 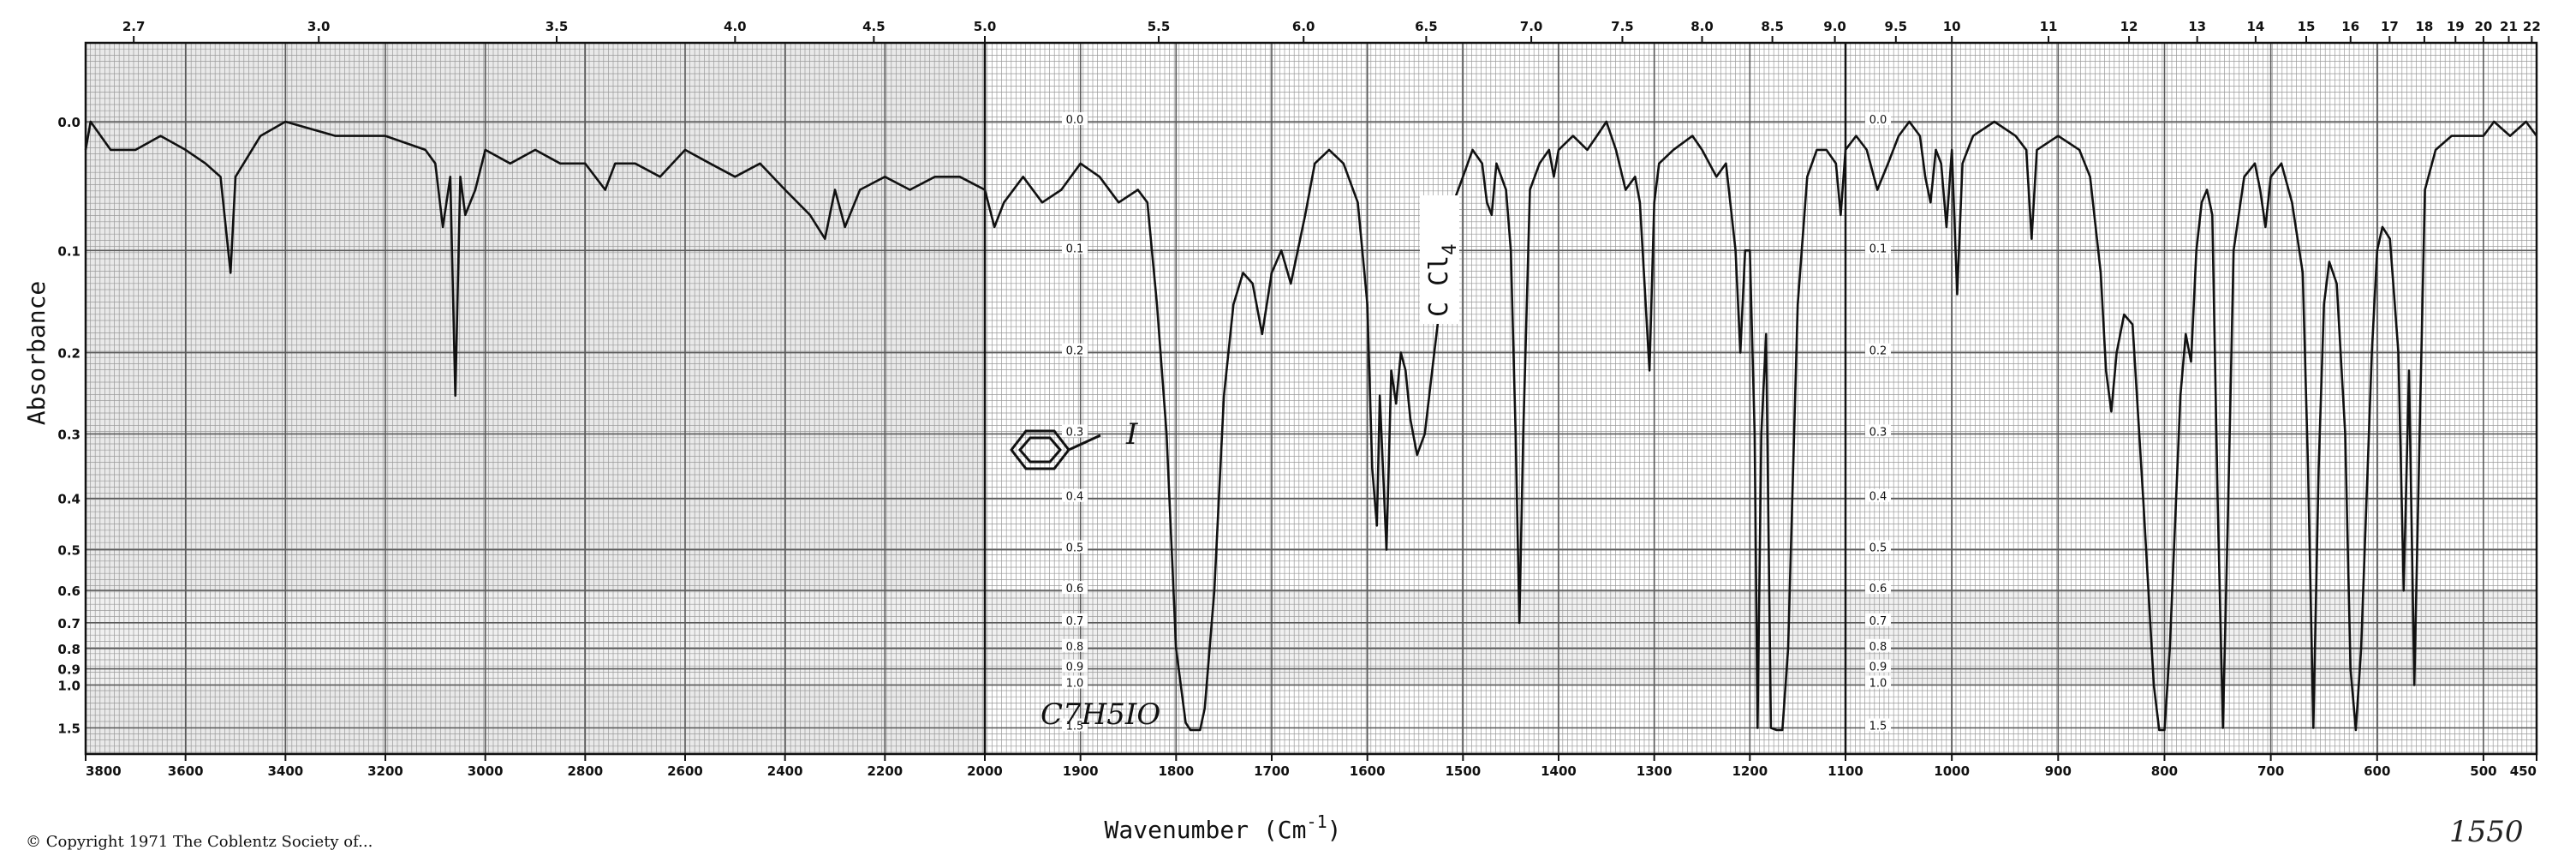 I want to click on y-tick-label: 0.6, so click(x=68, y=591).